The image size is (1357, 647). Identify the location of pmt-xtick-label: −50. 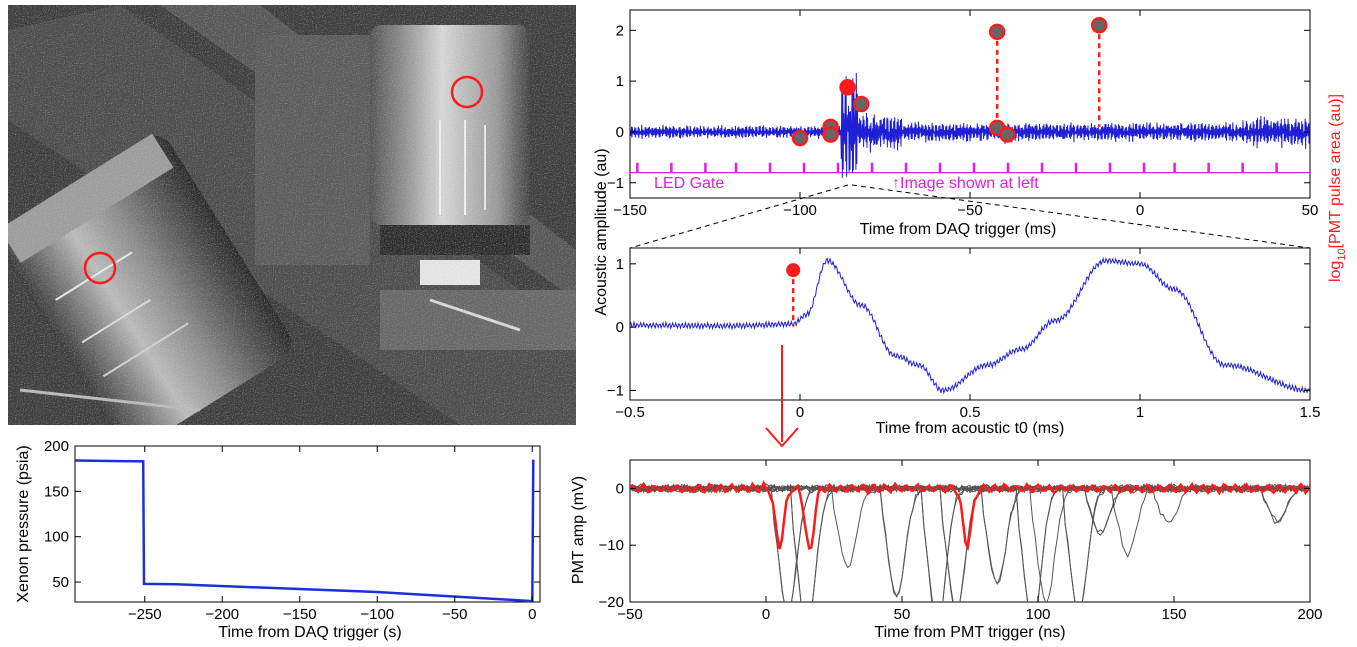
(629, 614).